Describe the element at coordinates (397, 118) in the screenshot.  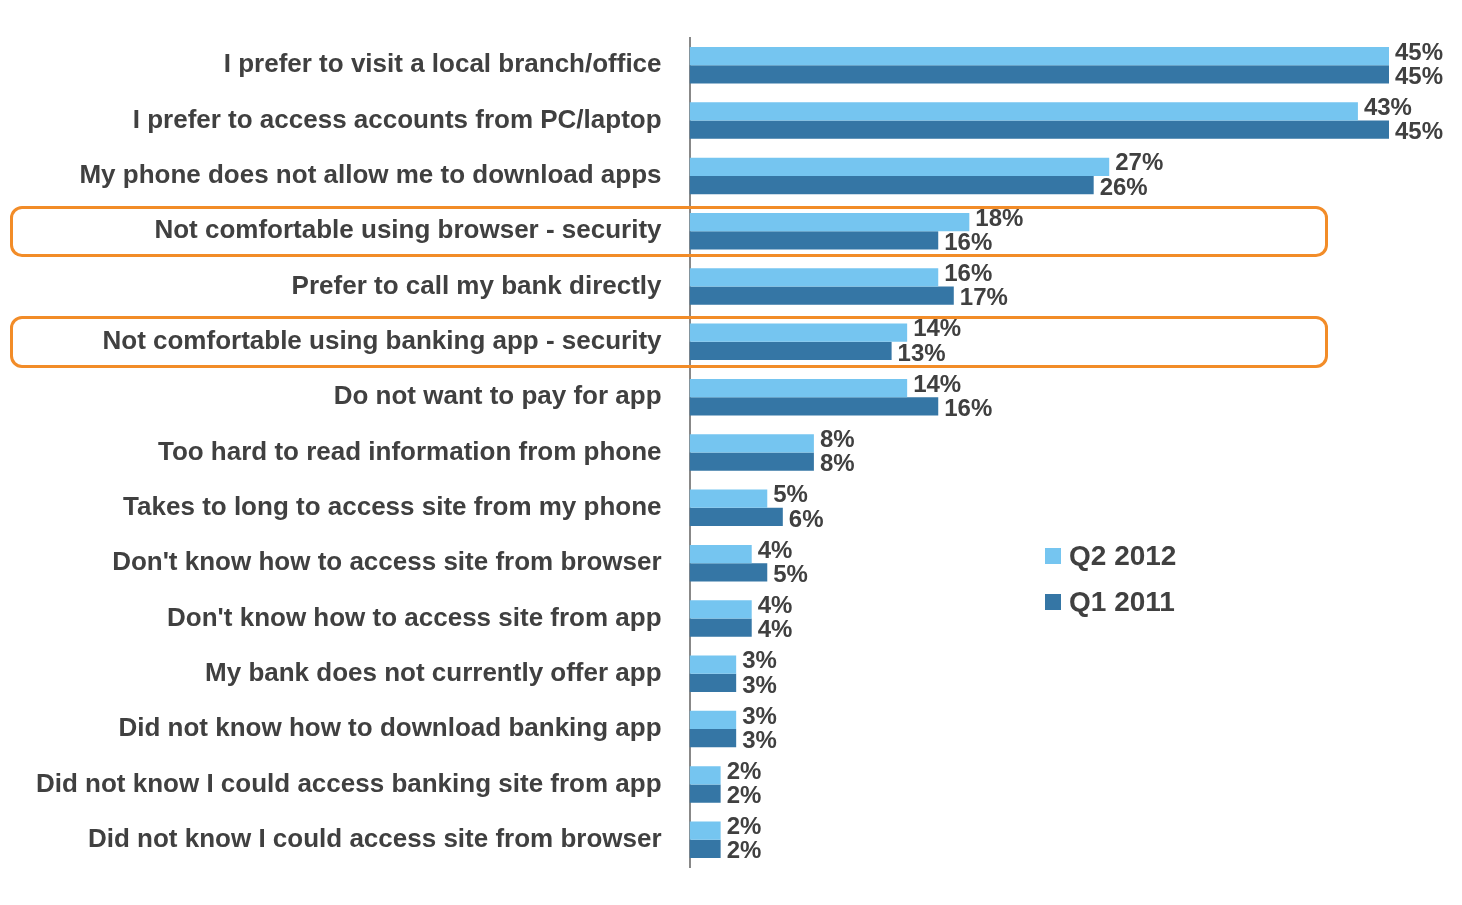
I see `y-tick-label: I prefer to access accounts from PC/laptop` at that location.